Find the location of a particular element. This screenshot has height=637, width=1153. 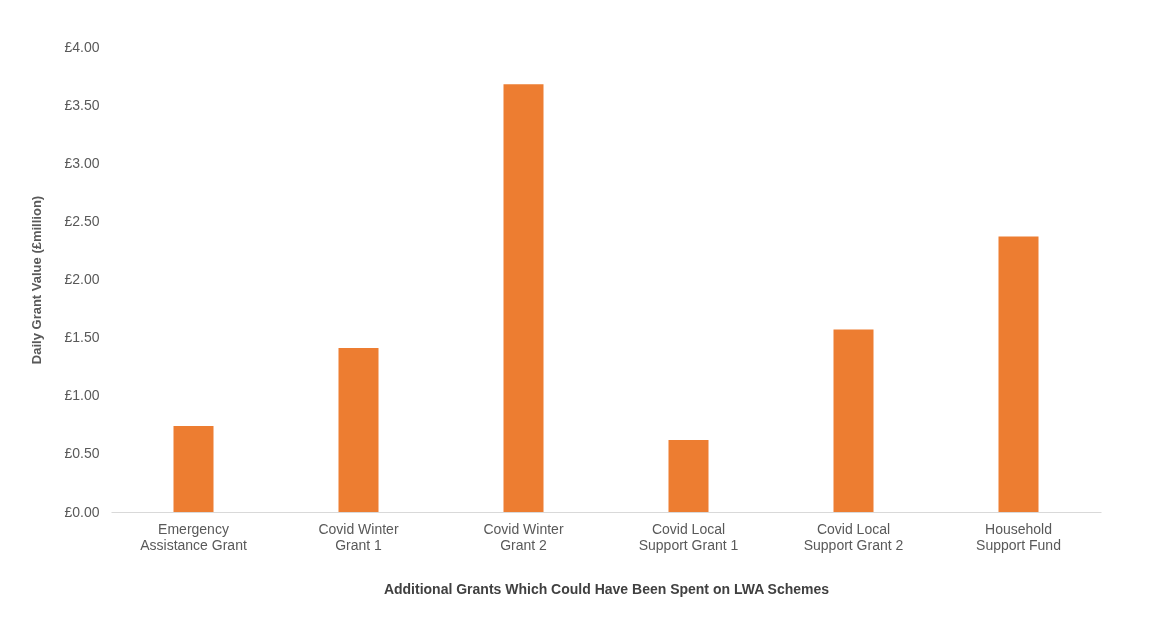

category-label: Support Fund is located at coordinates (1018, 544).